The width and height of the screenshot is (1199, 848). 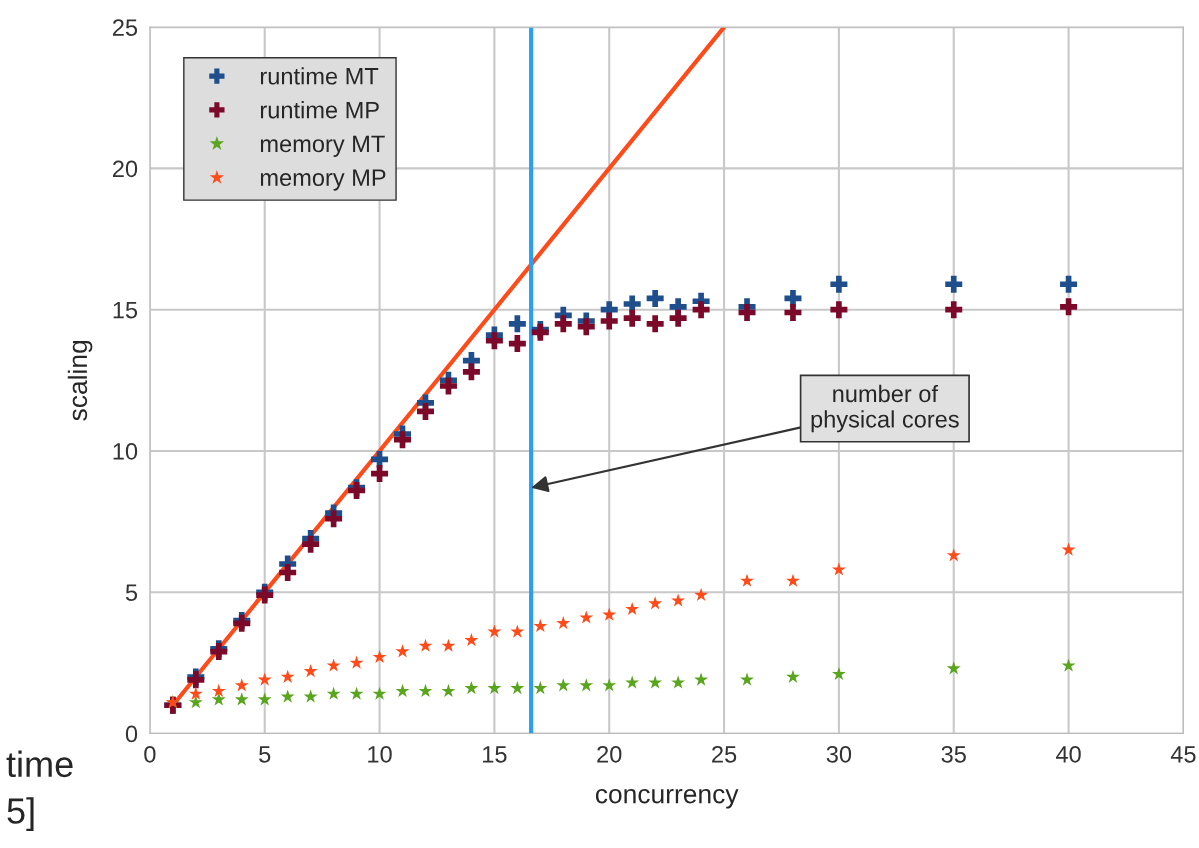 I want to click on legend-label: memory MT, so click(x=322, y=146).